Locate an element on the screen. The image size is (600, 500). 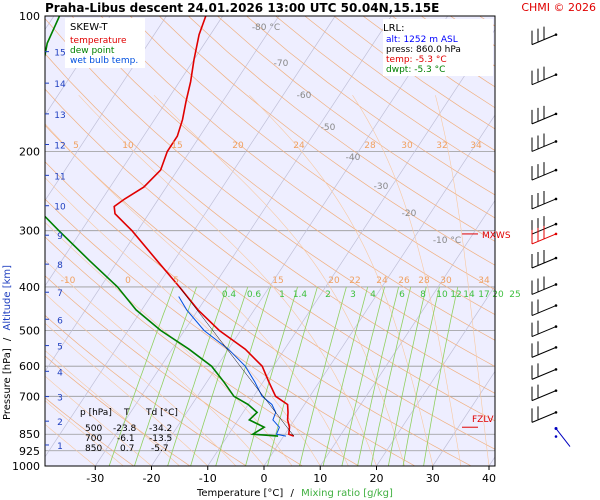
theta-label: -20 is located at coordinates (409, 214).